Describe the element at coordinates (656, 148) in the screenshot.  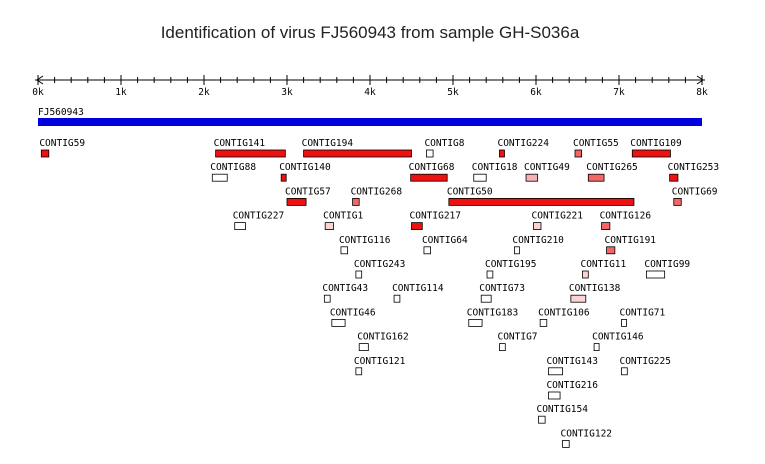
I see `contig-contig109: CONTIG109` at that location.